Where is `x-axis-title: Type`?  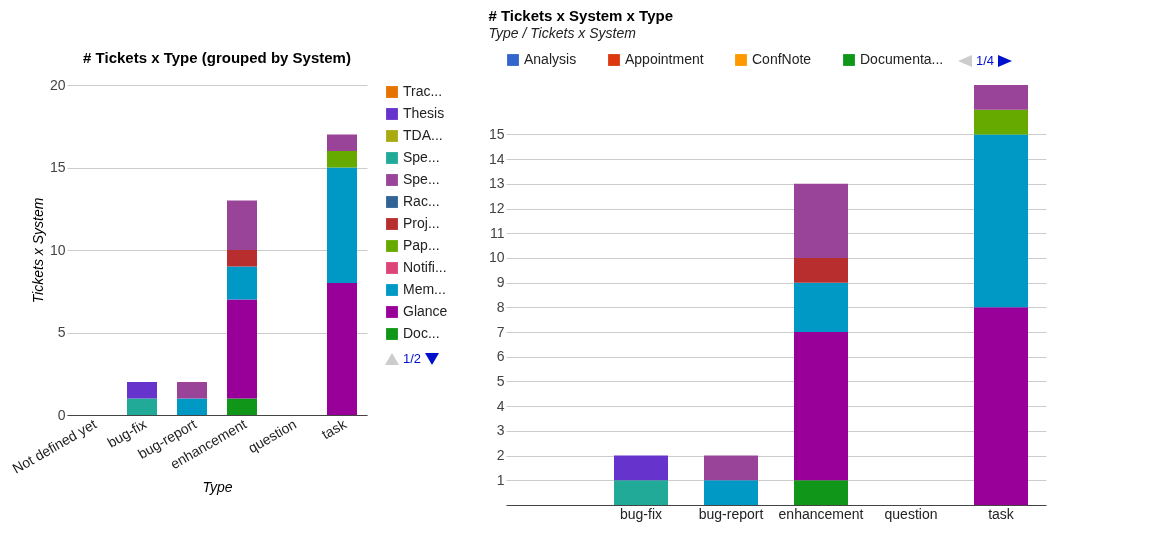
x-axis-title: Type is located at coordinates (217, 486).